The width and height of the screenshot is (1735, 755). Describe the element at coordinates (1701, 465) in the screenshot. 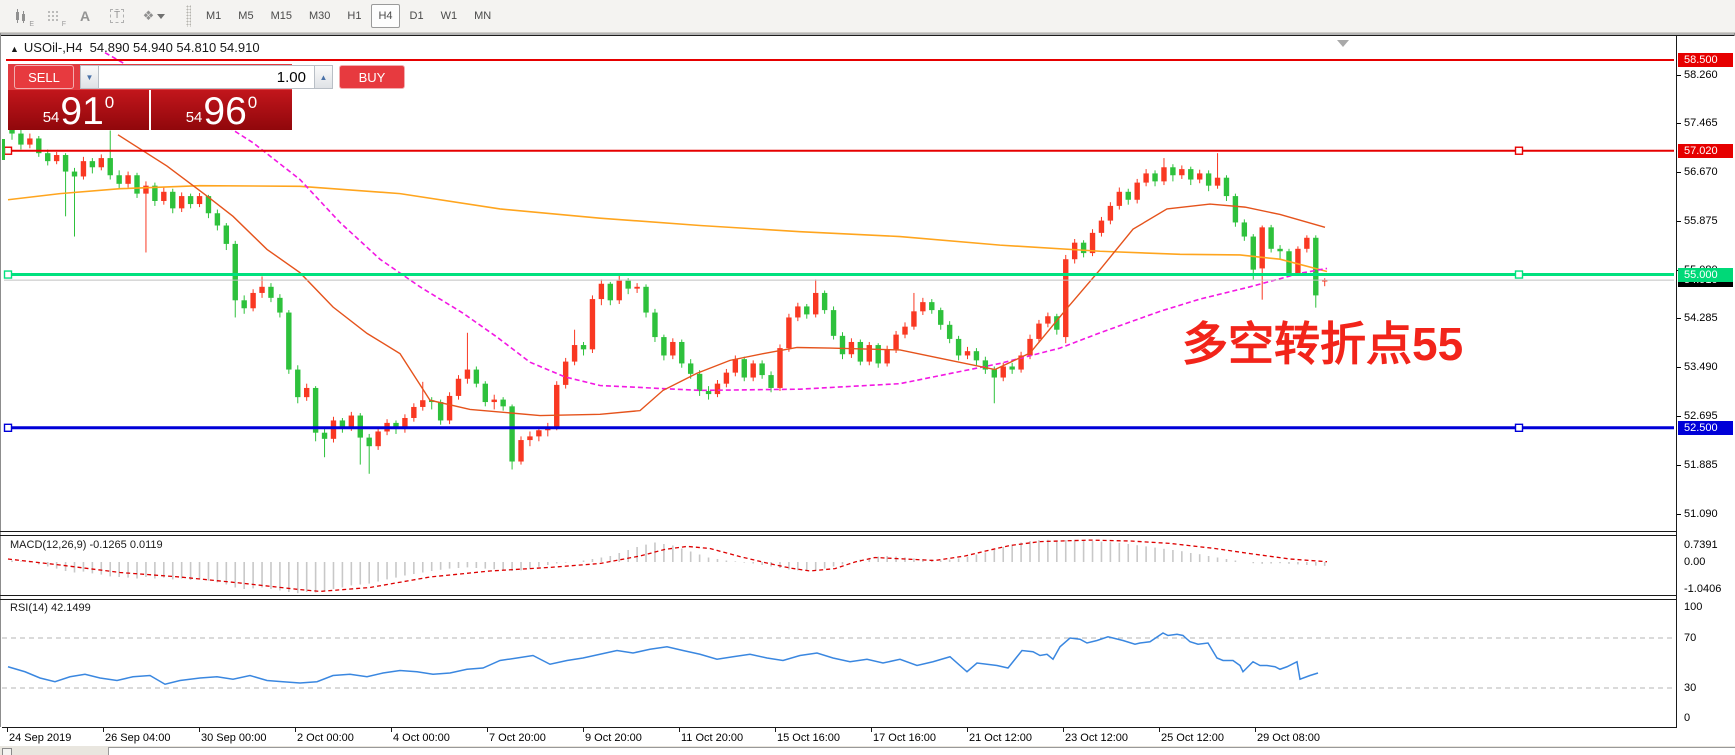

I see `price-tick-label: 51.885` at that location.